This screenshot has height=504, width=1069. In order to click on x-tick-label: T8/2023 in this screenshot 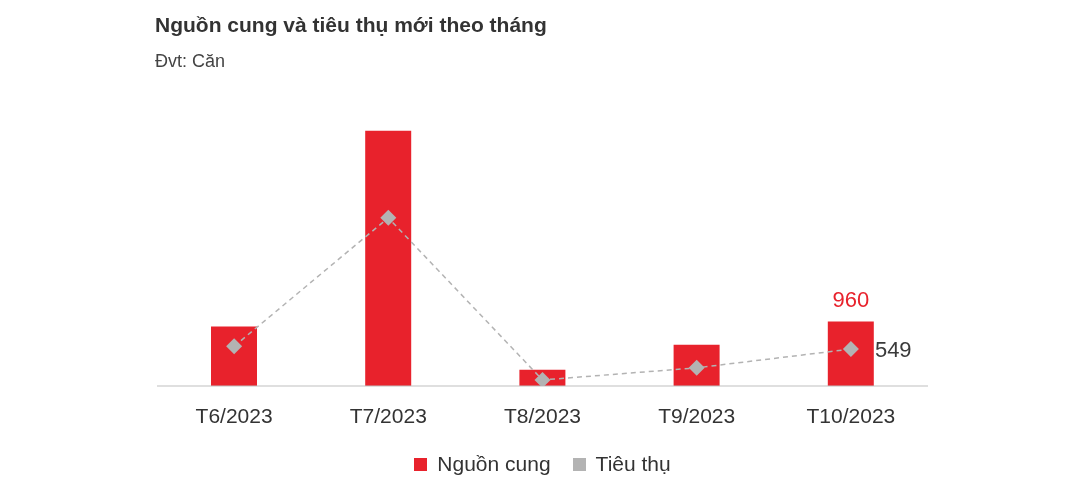, I will do `click(542, 415)`.